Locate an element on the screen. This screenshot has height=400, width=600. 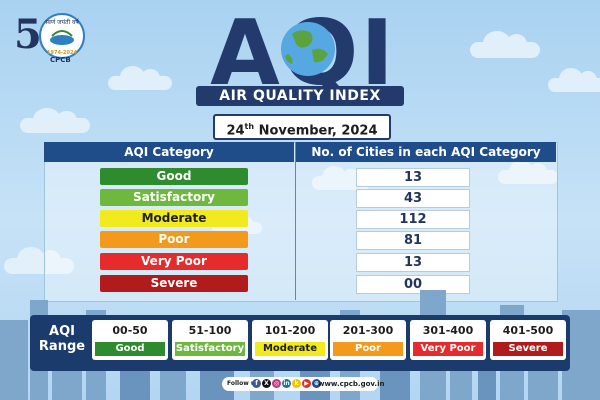
koo-icon: k is located at coordinates (296, 383).